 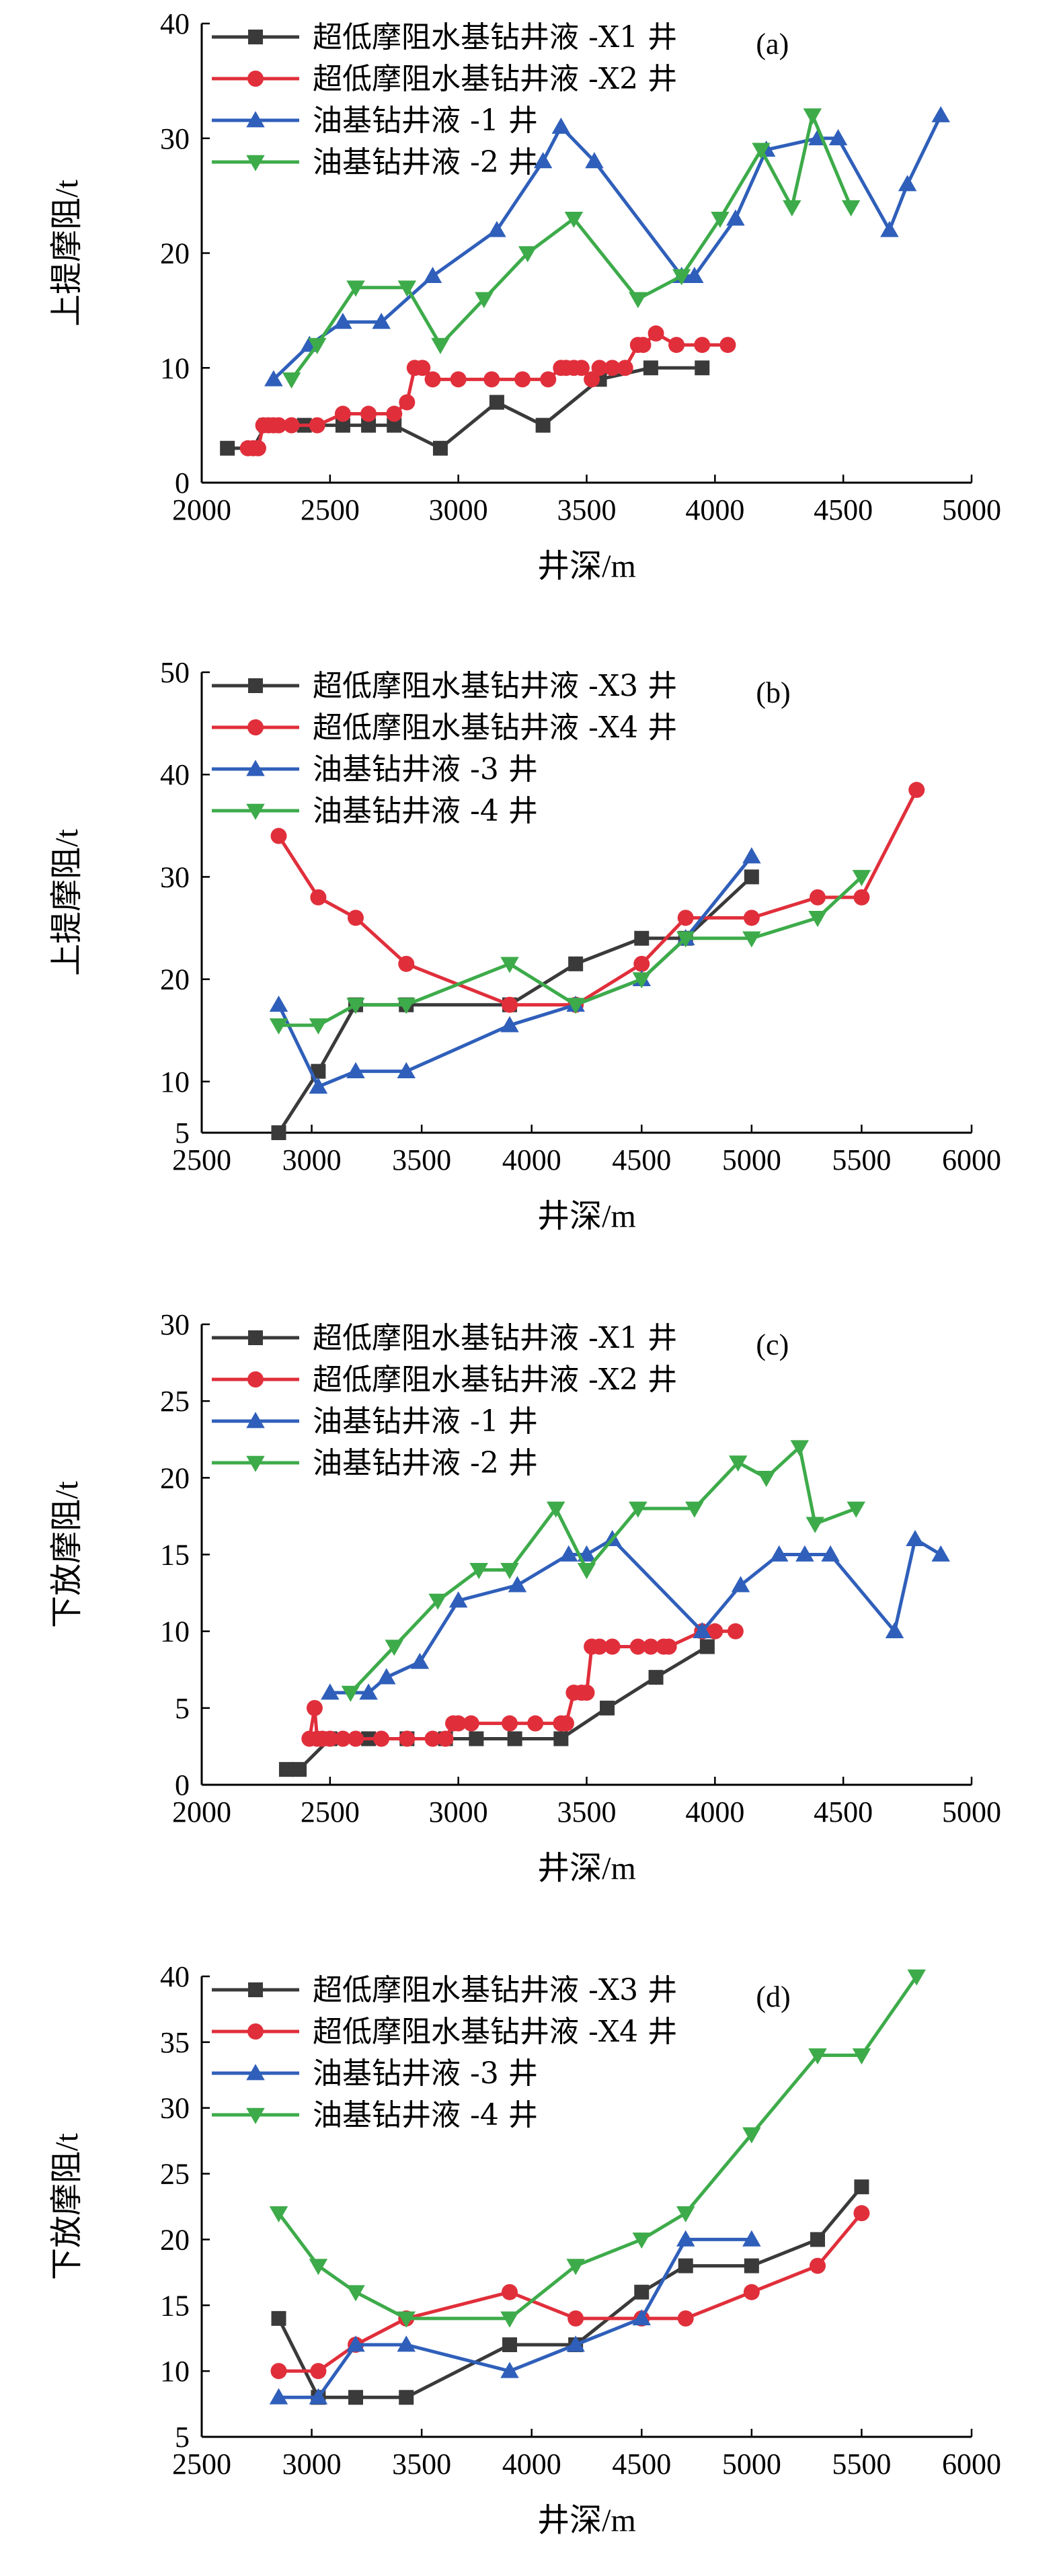 I want to click on y-tick-label: 20, so click(x=175, y=253).